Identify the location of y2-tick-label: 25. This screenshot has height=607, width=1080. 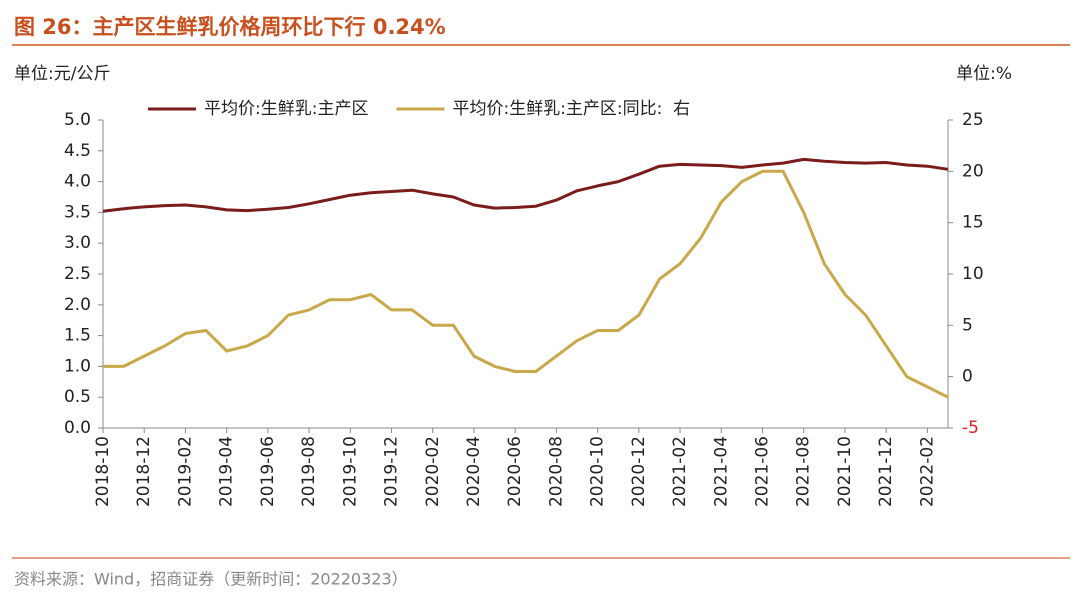
(973, 120).